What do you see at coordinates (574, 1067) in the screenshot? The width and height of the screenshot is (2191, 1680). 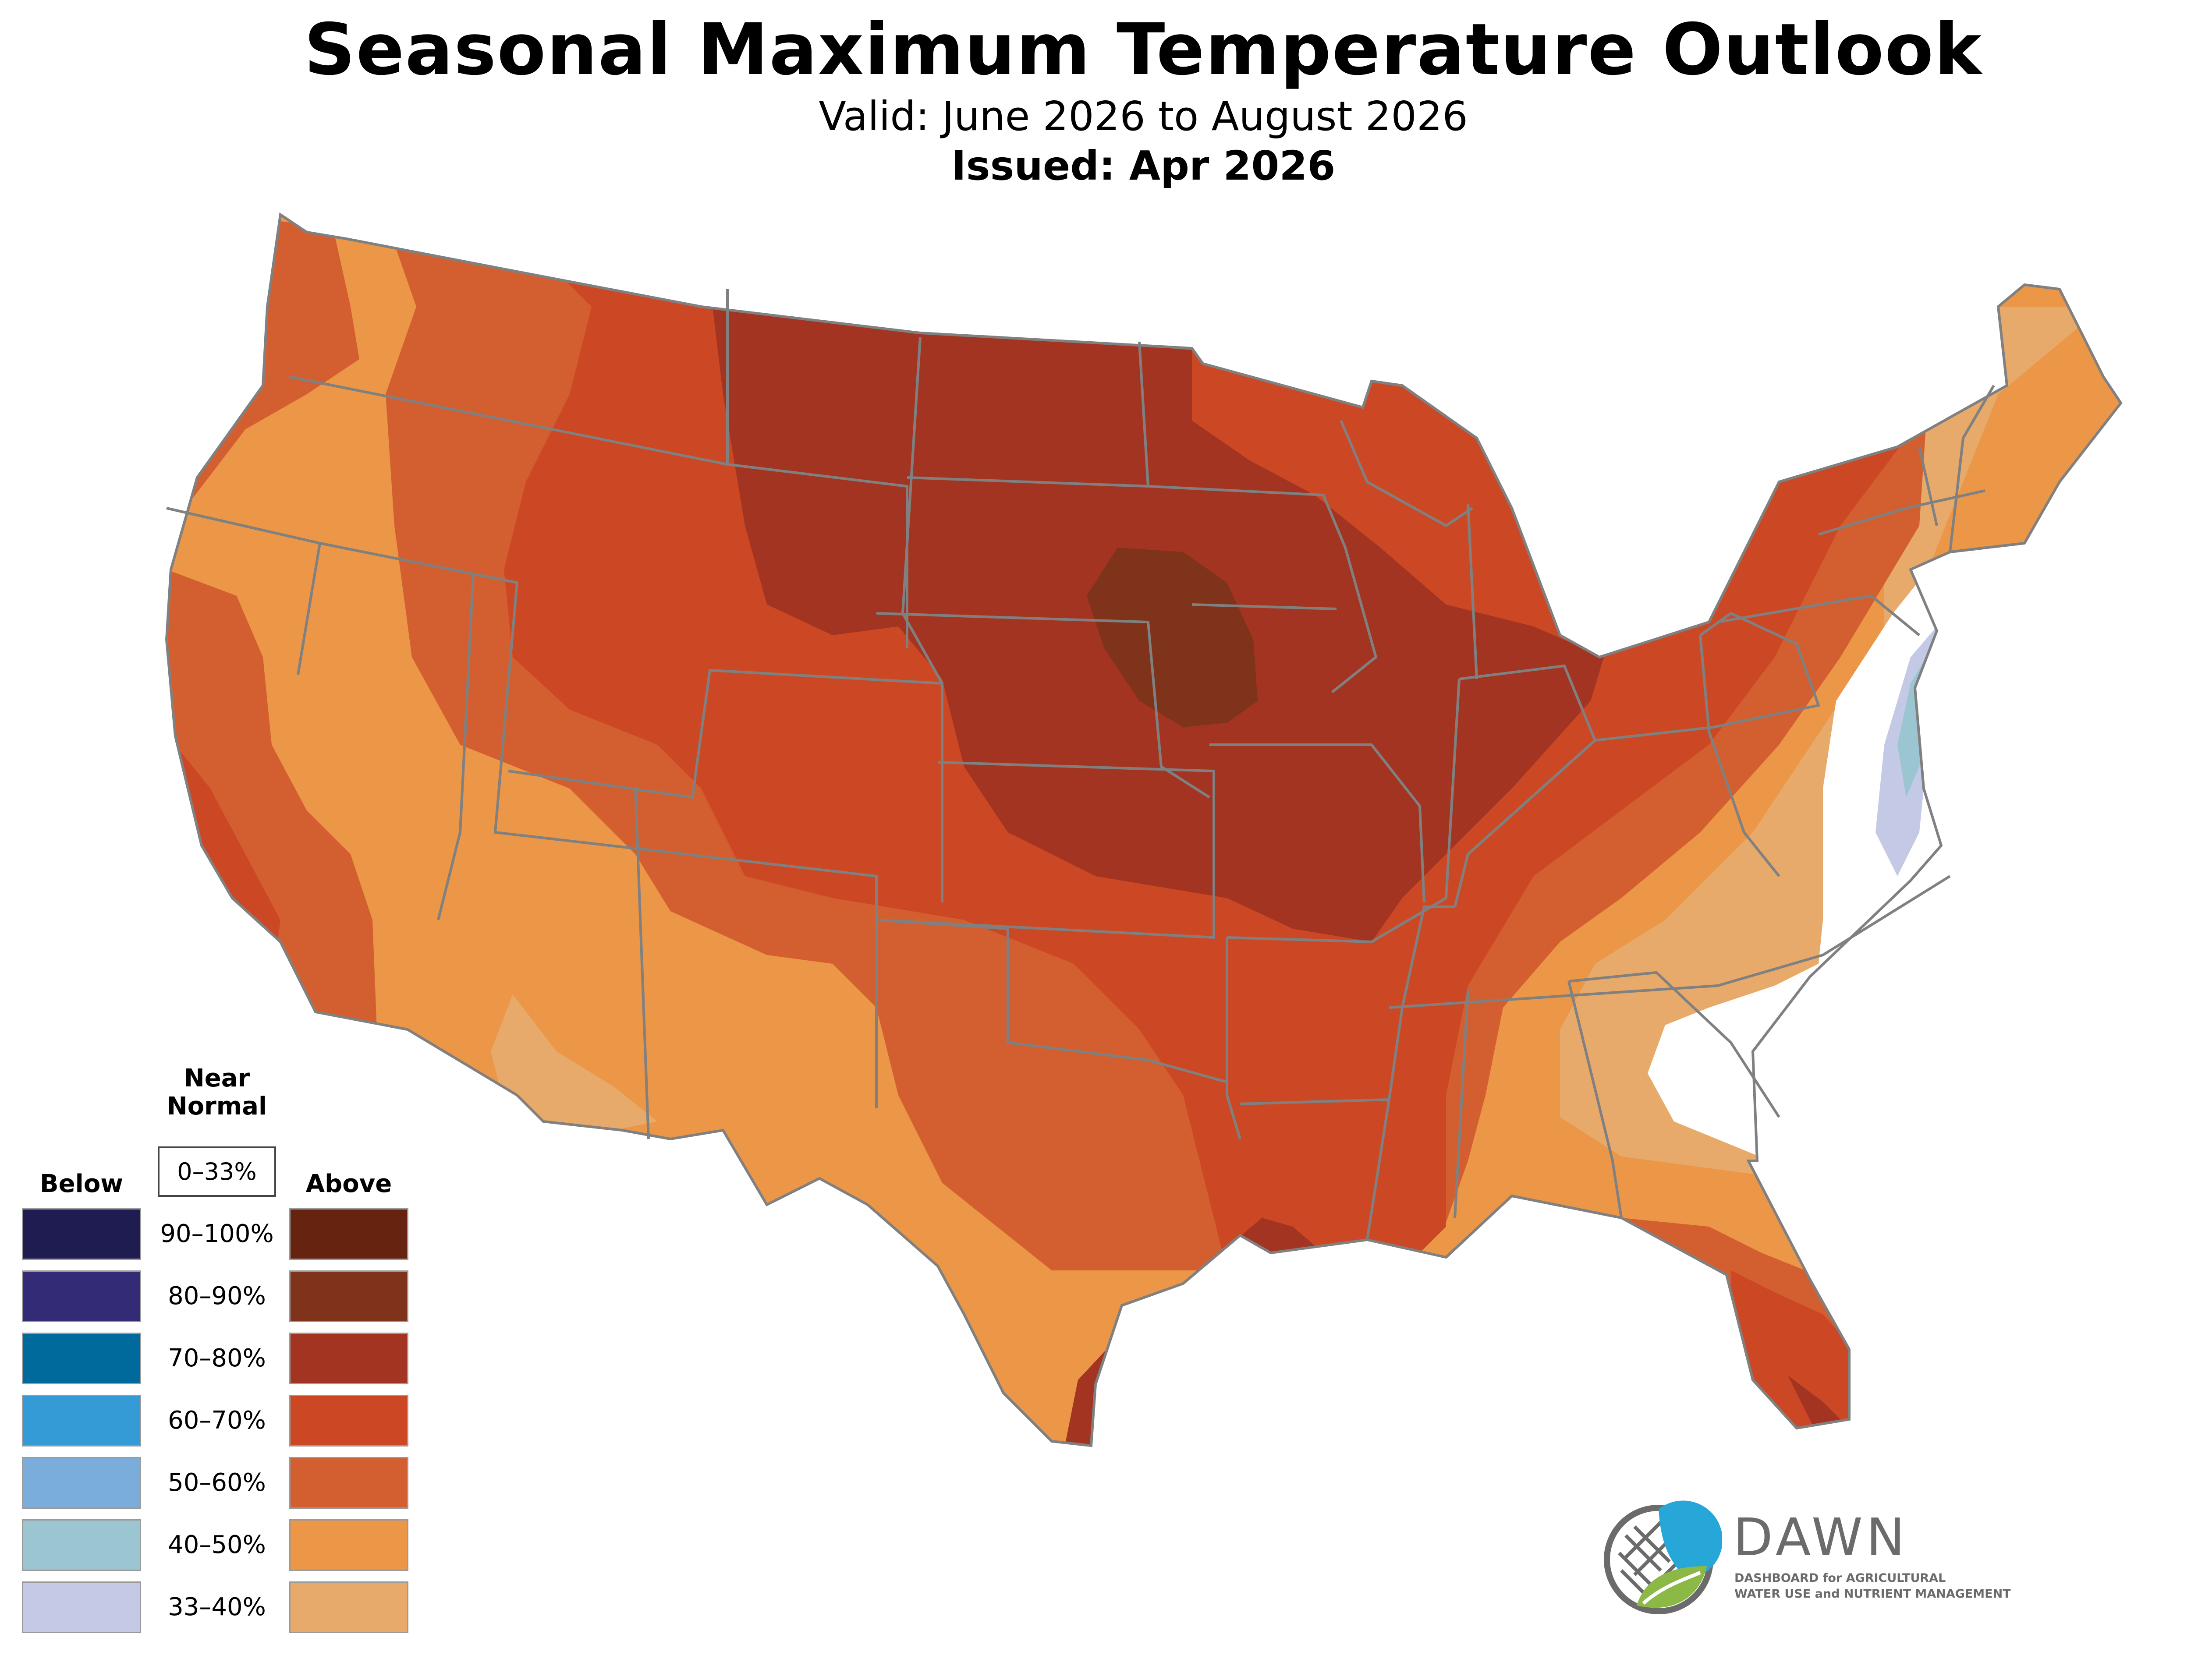 I see `zone-above-33-40-southwest` at bounding box center [574, 1067].